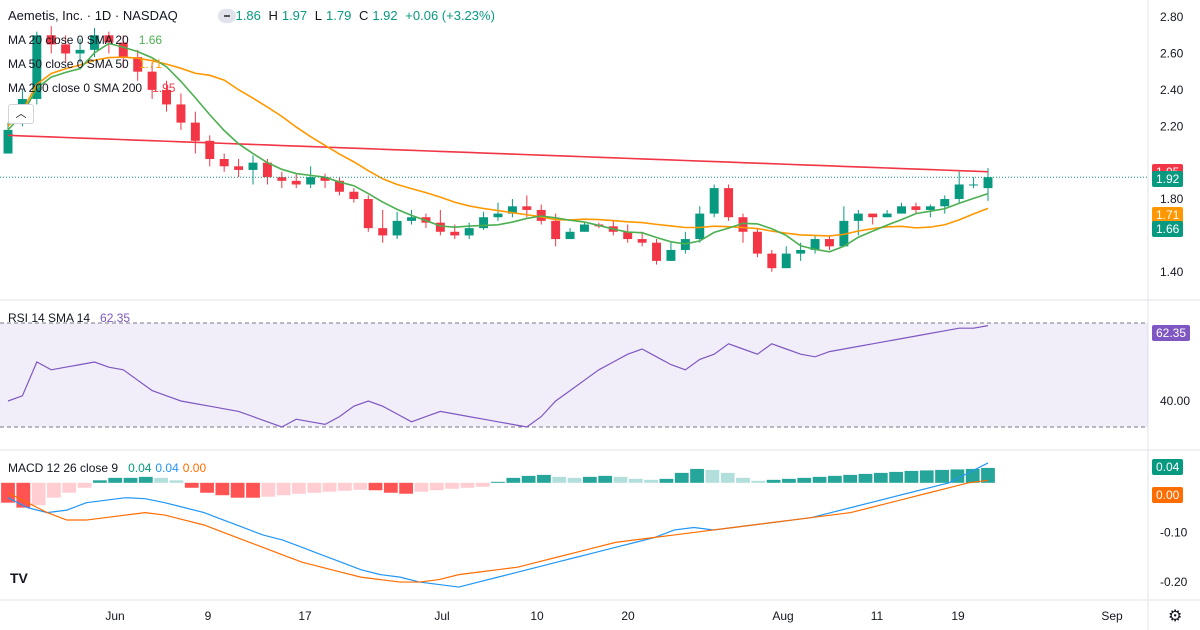 The width and height of the screenshot is (1200, 630). I want to click on macd-tag: 0.00, so click(1168, 494).